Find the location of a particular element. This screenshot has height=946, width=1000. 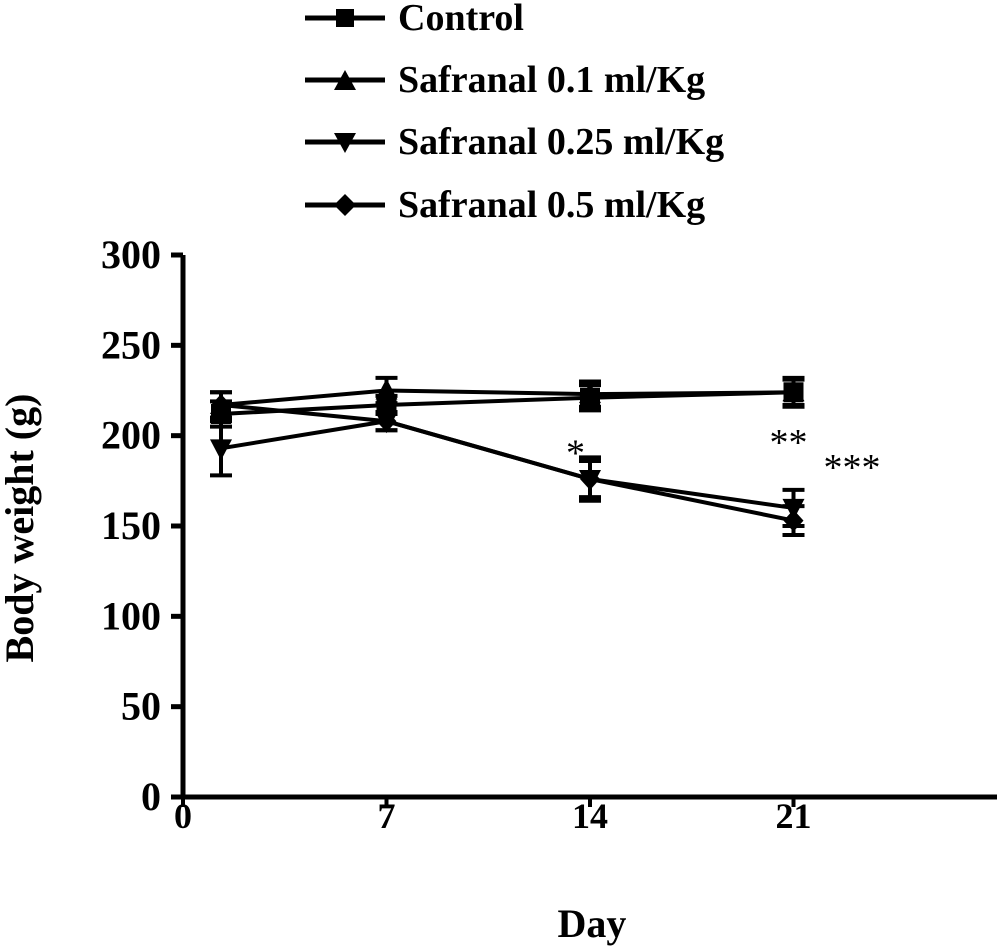

legend-entry-safranal-0-25: Safranal 0.25 ml/Kg is located at coordinates (514, 142).